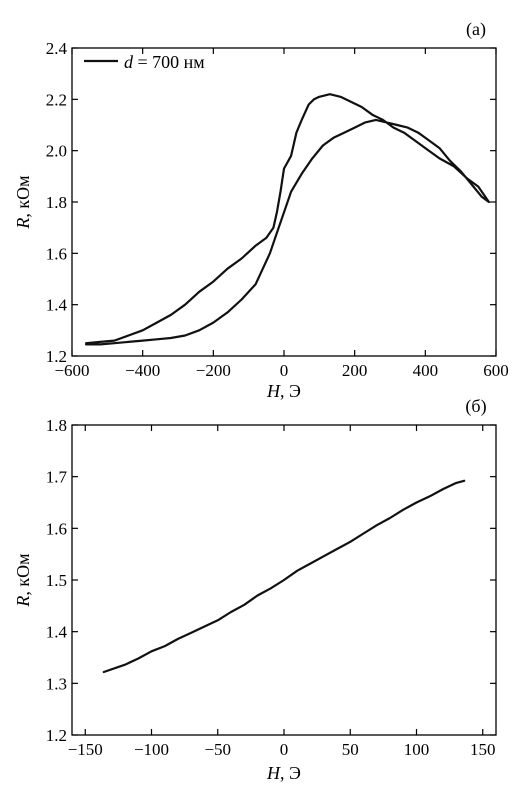  What do you see at coordinates (71, 370) in the screenshot?
I see `x-tick-label-a: −600` at bounding box center [71, 370].